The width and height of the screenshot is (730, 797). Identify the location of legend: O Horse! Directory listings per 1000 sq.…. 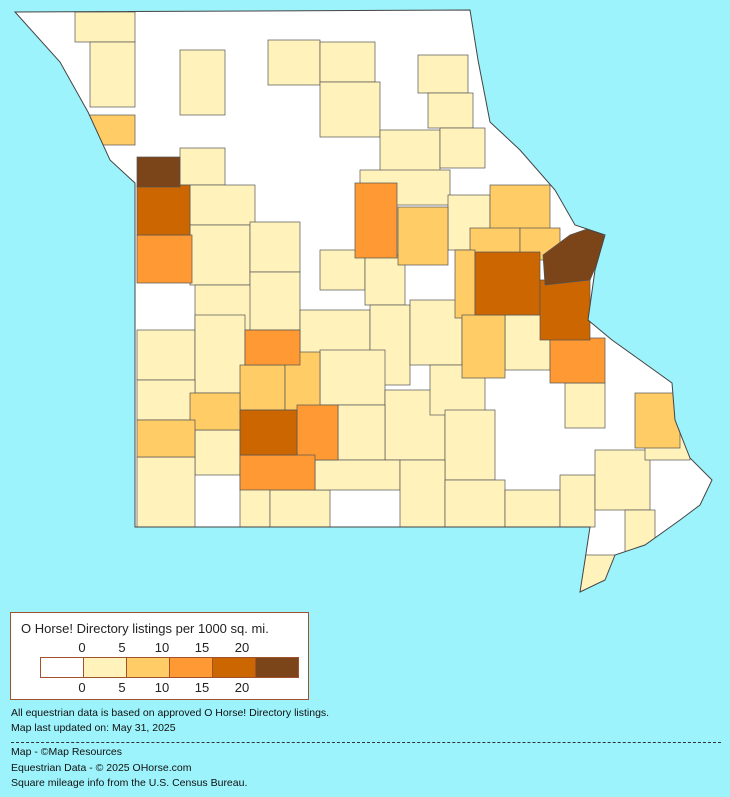
(159, 656).